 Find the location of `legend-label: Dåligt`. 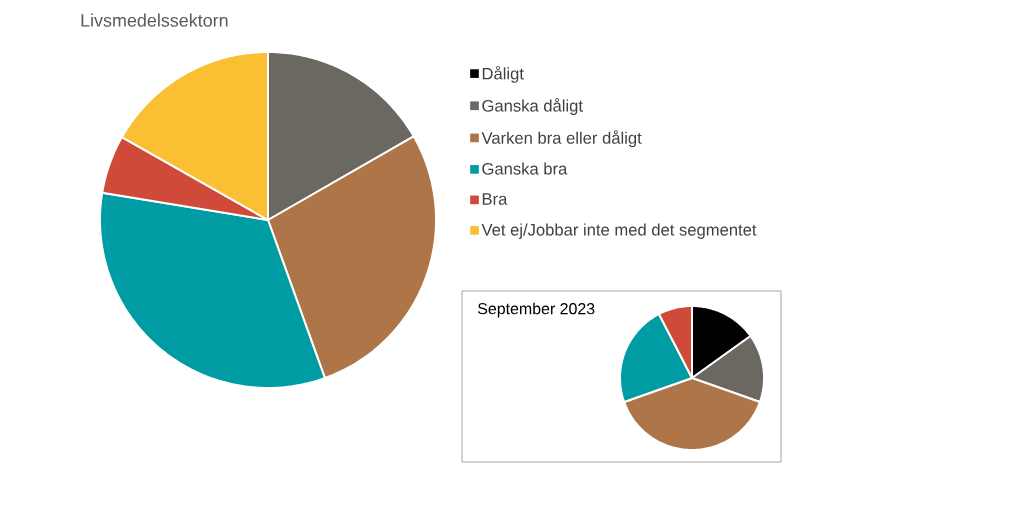

legend-label: Dåligt is located at coordinates (503, 74).